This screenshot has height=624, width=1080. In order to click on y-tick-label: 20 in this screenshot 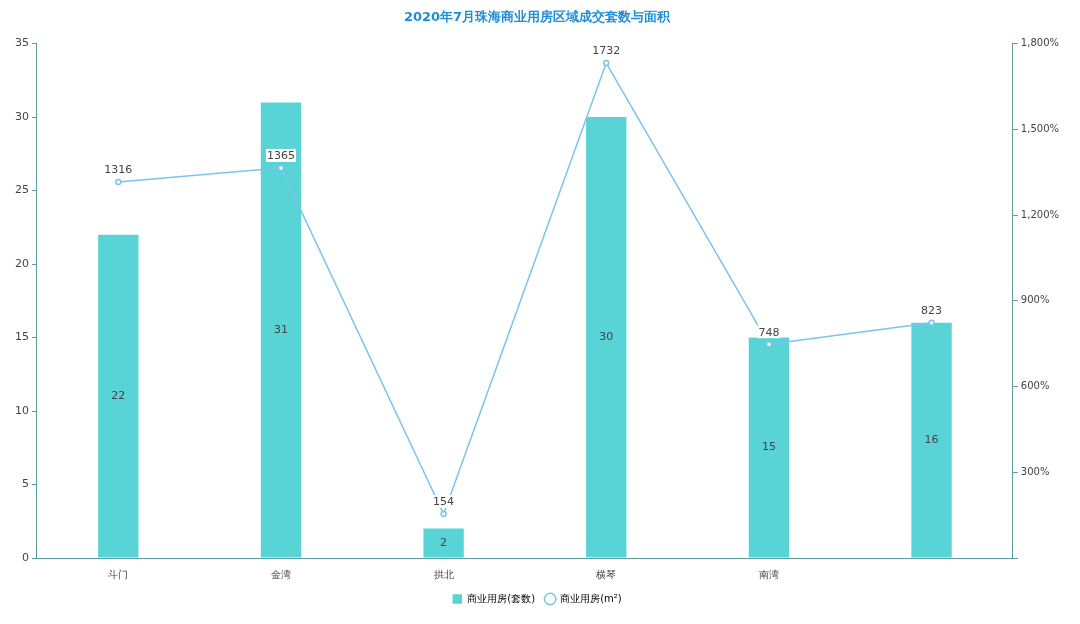, I will do `click(22, 263)`.